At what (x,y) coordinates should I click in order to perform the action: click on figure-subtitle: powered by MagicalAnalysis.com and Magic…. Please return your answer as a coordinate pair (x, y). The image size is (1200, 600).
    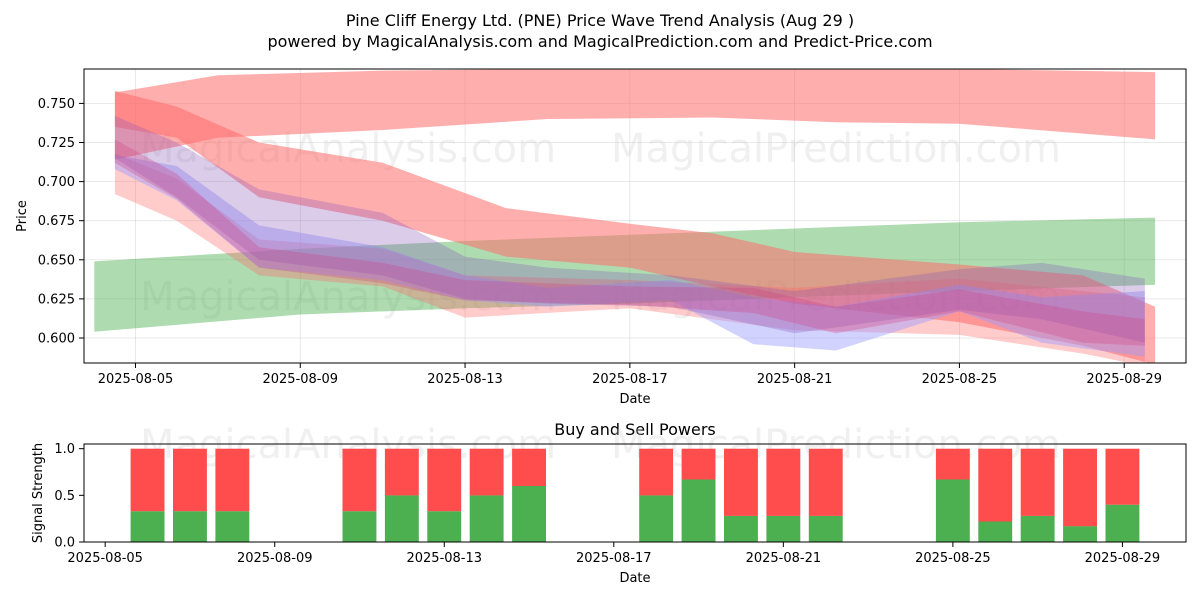
    Looking at the image, I should click on (599, 41).